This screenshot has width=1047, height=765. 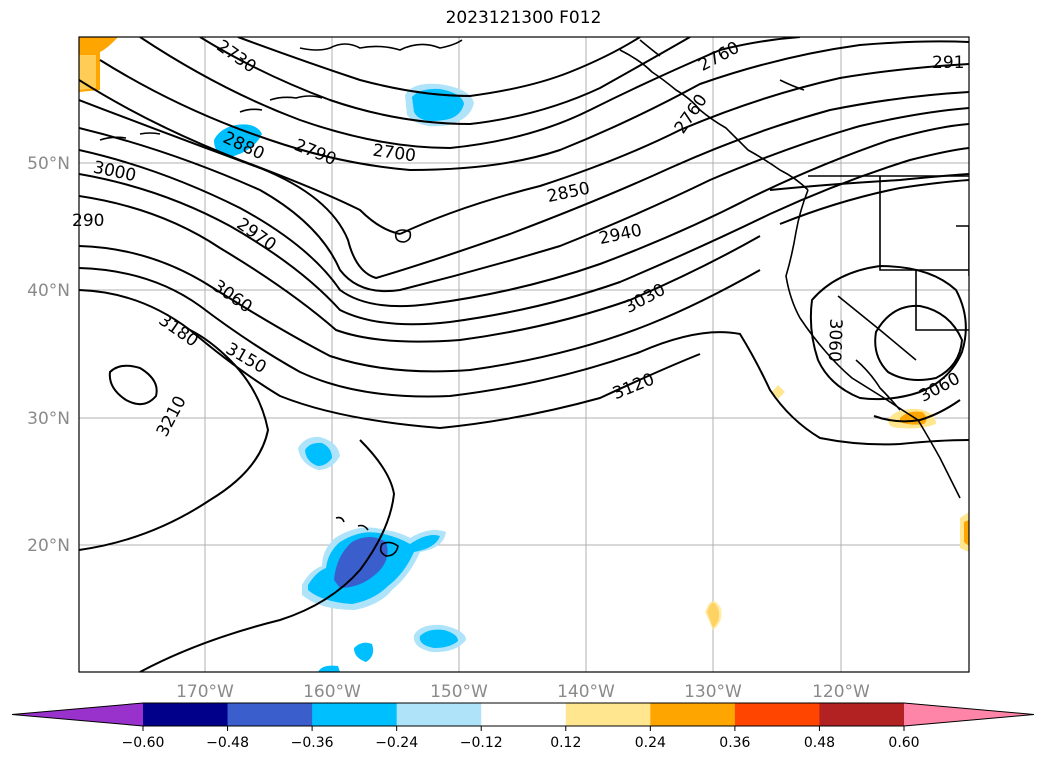 What do you see at coordinates (713, 615) in the screenshot?
I see `yellow-patch-south` at bounding box center [713, 615].